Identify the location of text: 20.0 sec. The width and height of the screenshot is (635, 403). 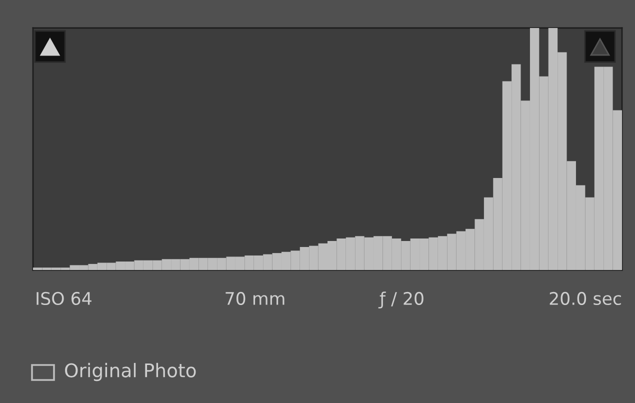
(585, 299).